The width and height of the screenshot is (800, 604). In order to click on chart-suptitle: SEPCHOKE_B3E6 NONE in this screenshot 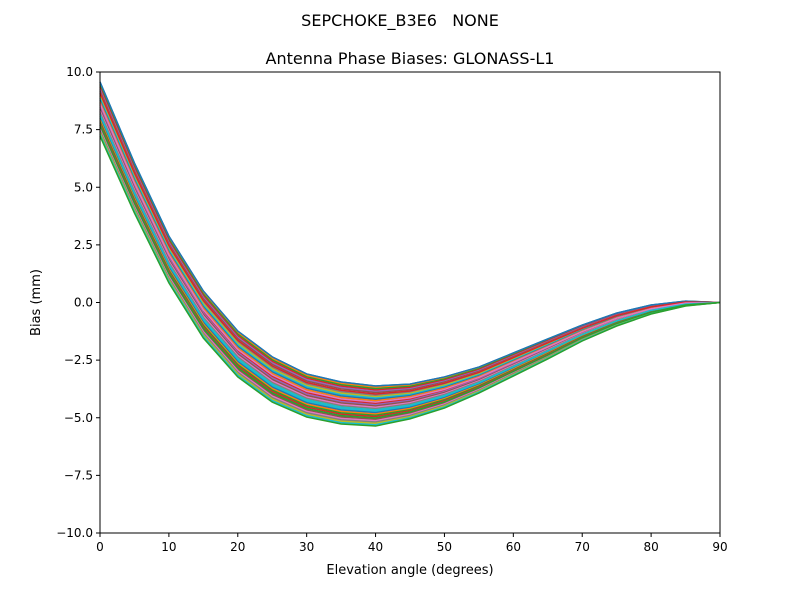, I will do `click(400, 21)`.